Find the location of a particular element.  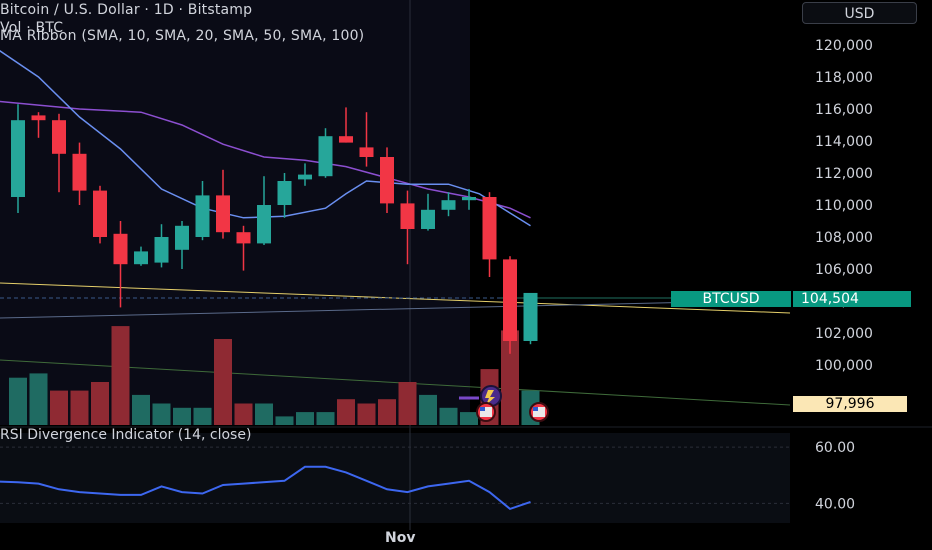

rsi-pane is located at coordinates (395, 478).